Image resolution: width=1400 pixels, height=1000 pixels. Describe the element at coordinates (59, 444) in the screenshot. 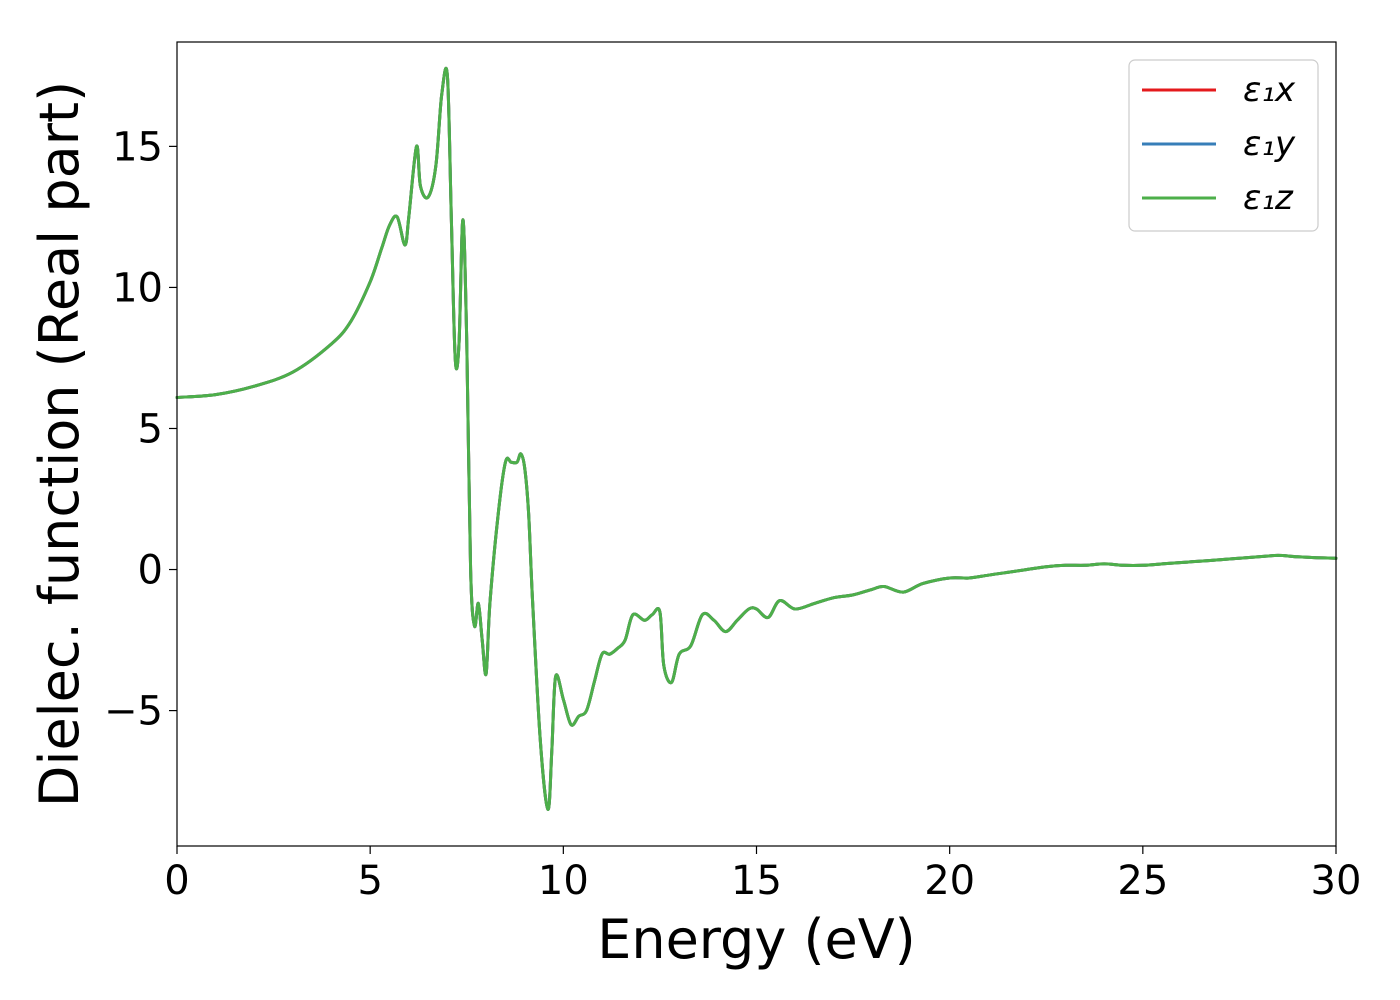

I see `y-axis-title: Dielec. function (Real part)` at that location.